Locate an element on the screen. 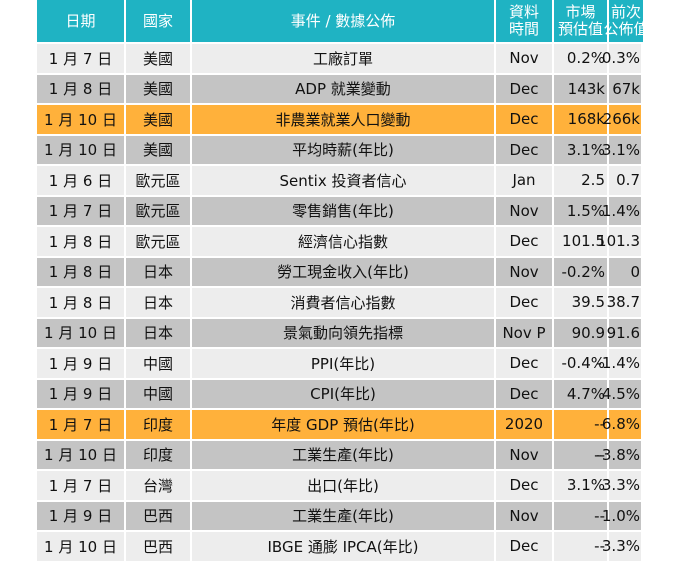  table-row: 1 月 10 日日本 景氣動向領先指標 Nov P 90.9 91.6 is located at coordinates (339, 332).